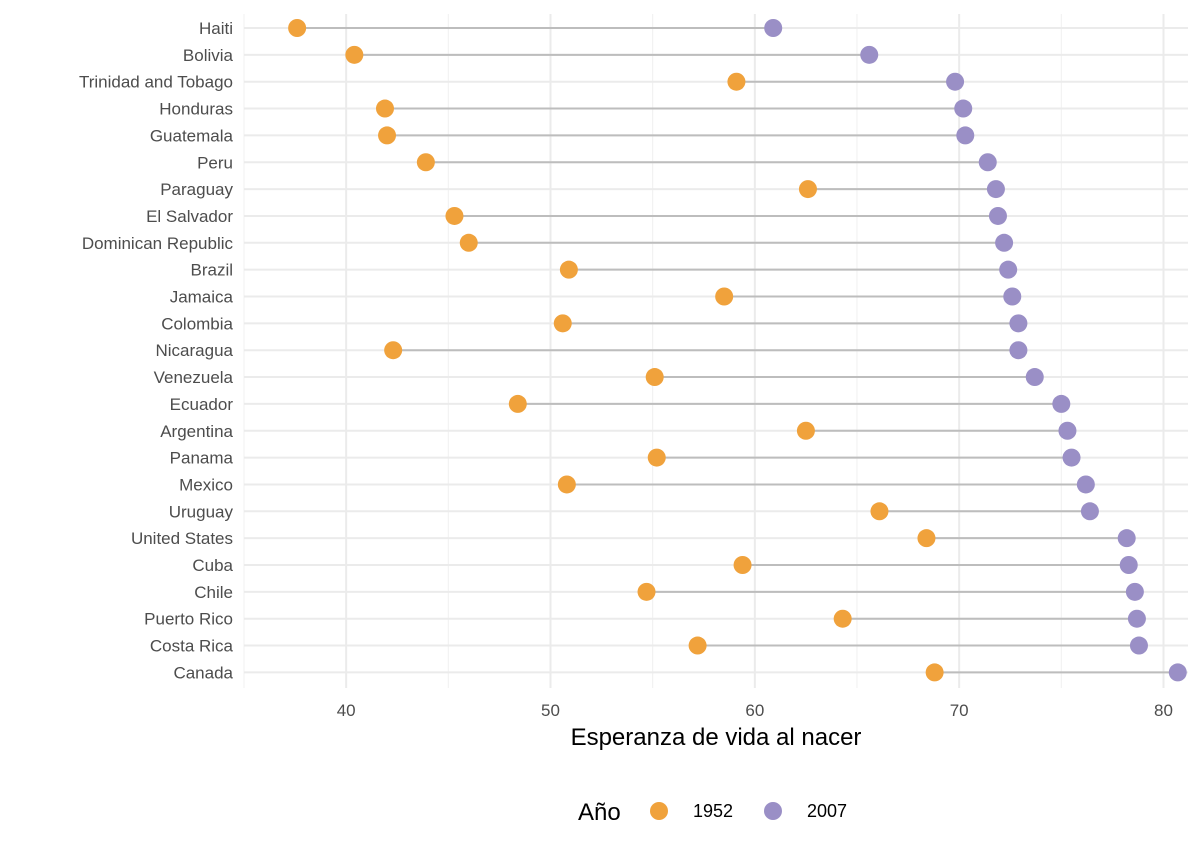 Image resolution: width=1200 pixels, height=857 pixels. Describe the element at coordinates (188, 619) in the screenshot. I see `y-tick-label: Puerto Rico` at that location.